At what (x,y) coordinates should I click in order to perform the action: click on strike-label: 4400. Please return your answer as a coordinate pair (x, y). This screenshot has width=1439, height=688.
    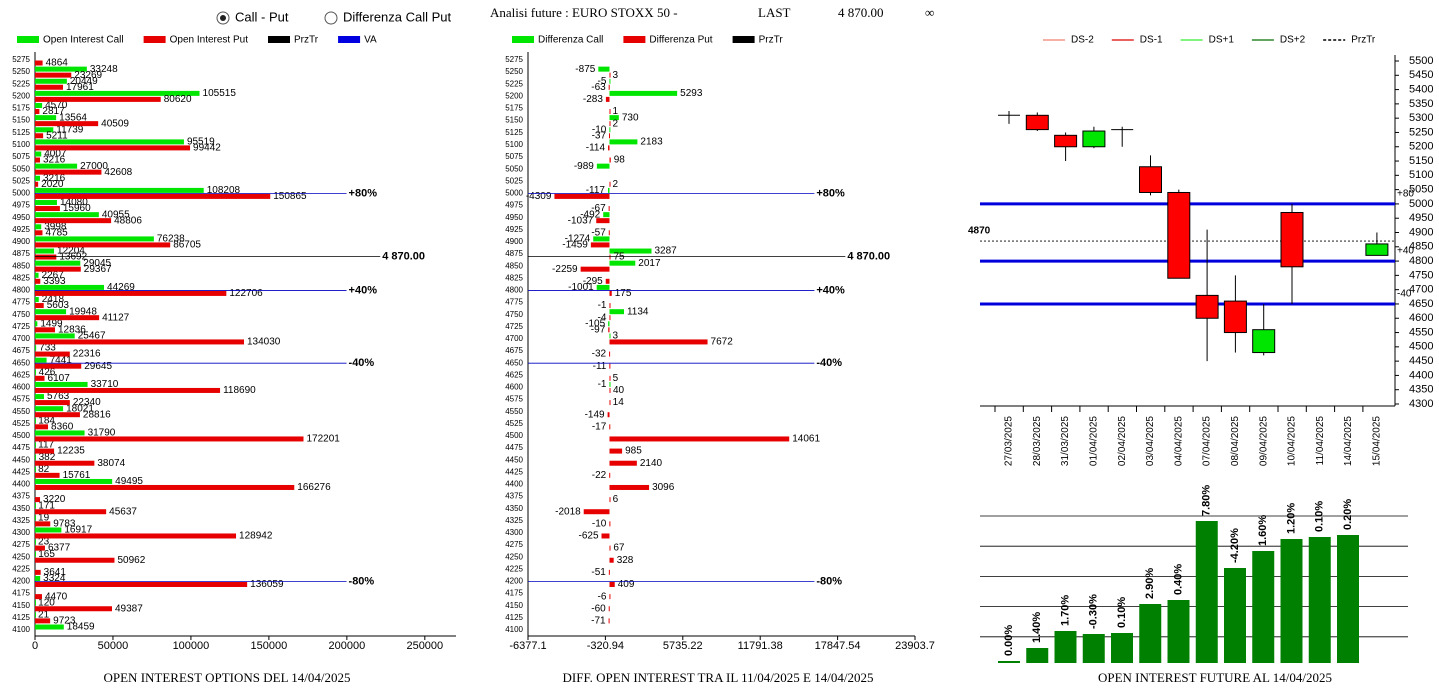
    Looking at the image, I should click on (21, 484).